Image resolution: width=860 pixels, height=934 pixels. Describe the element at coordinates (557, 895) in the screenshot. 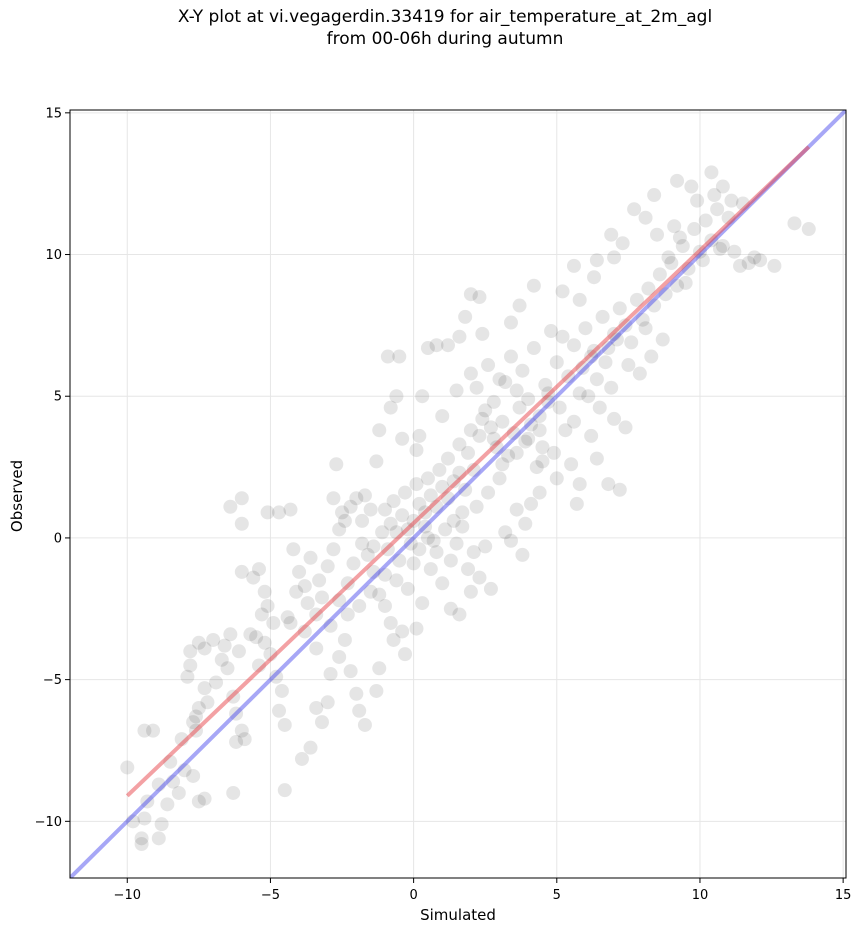

I see `x-tick-label: 5` at that location.